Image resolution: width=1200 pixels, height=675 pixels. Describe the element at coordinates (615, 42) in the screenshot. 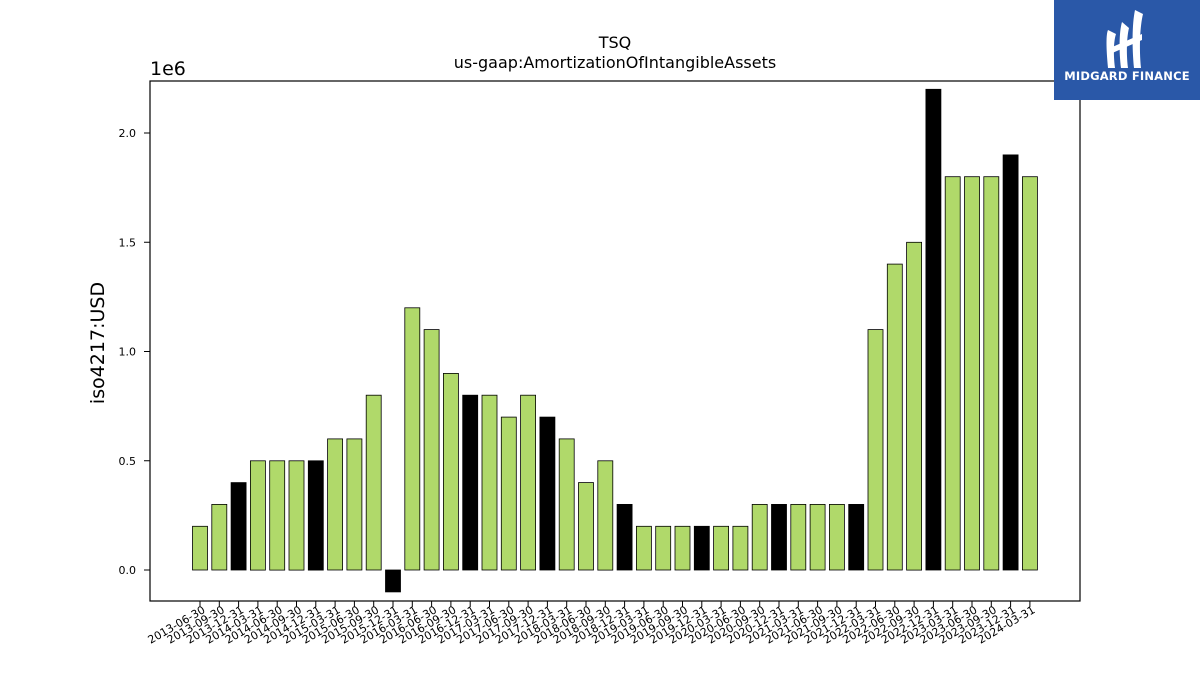

I see `chart-title: TSQ` at that location.